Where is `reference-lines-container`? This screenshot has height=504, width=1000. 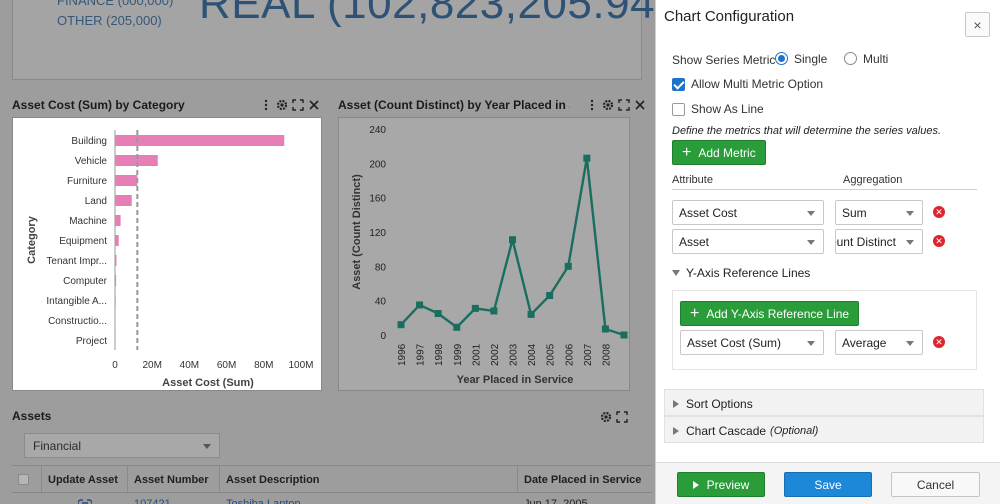 reference-lines-container is located at coordinates (824, 330).